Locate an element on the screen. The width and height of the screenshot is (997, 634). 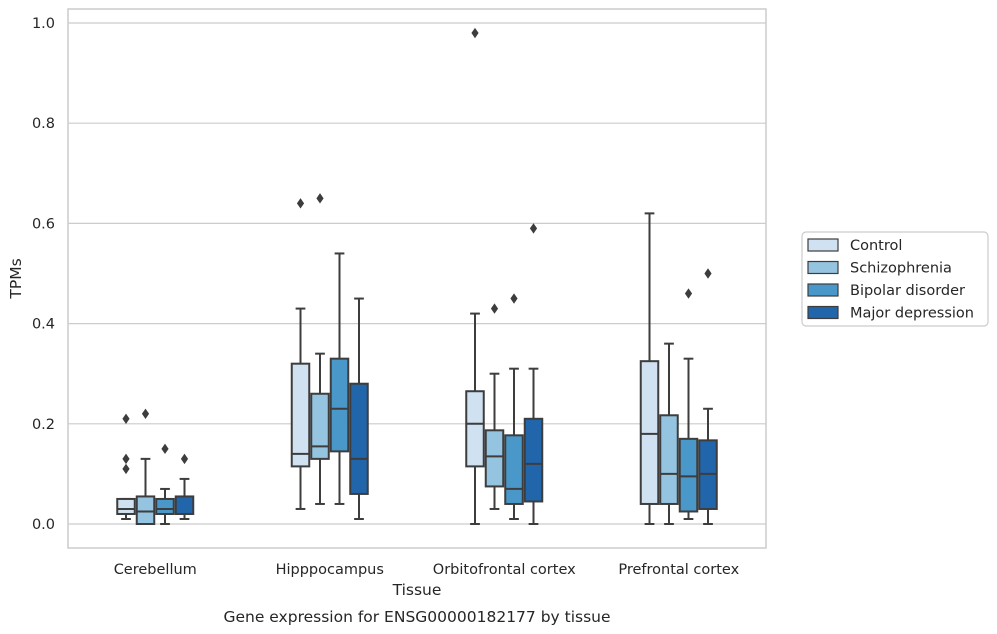
y-tick-label: 1.0 is located at coordinates (43, 24).